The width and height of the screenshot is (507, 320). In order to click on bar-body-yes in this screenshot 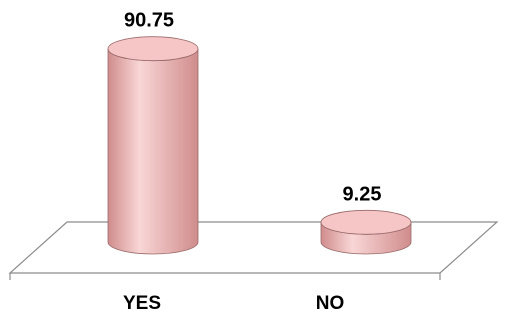, I will do `click(153, 151)`.